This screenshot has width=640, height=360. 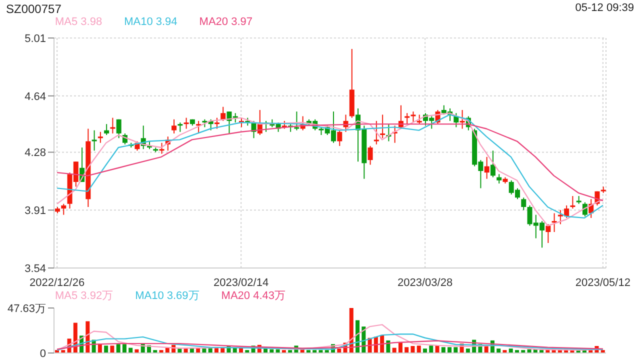 What do you see at coordinates (57, 283) in the screenshot?
I see `x-tick-label: 2022/12/26` at bounding box center [57, 283].